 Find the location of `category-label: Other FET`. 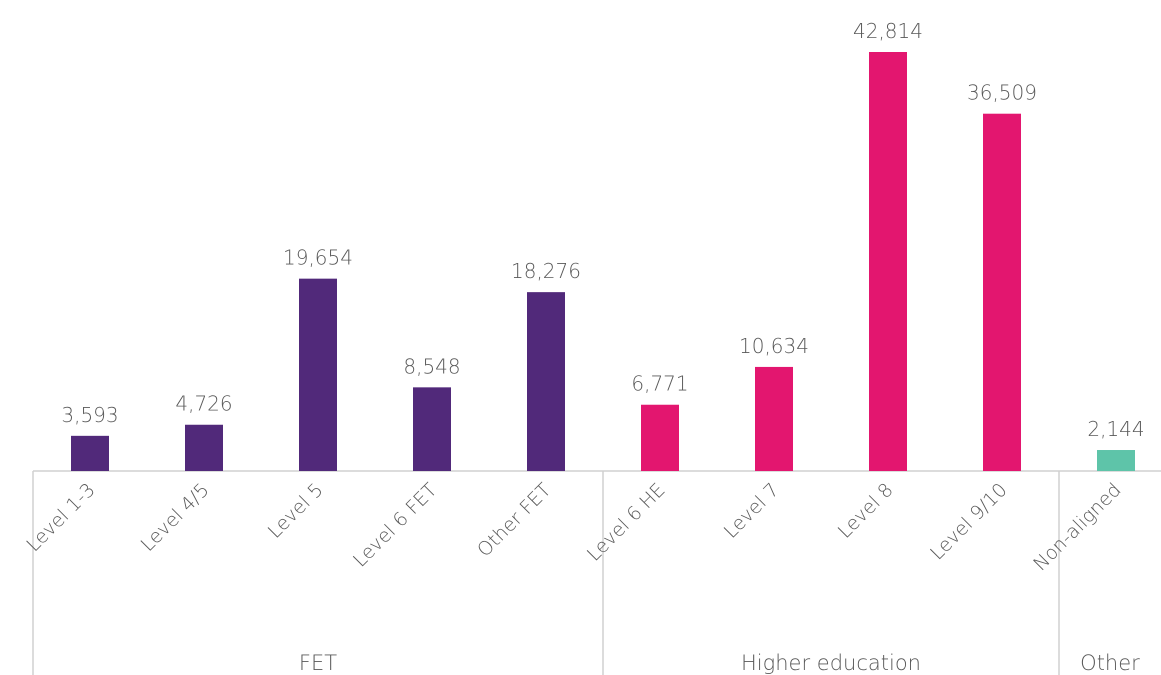

category-label: Other FET is located at coordinates (514, 520).